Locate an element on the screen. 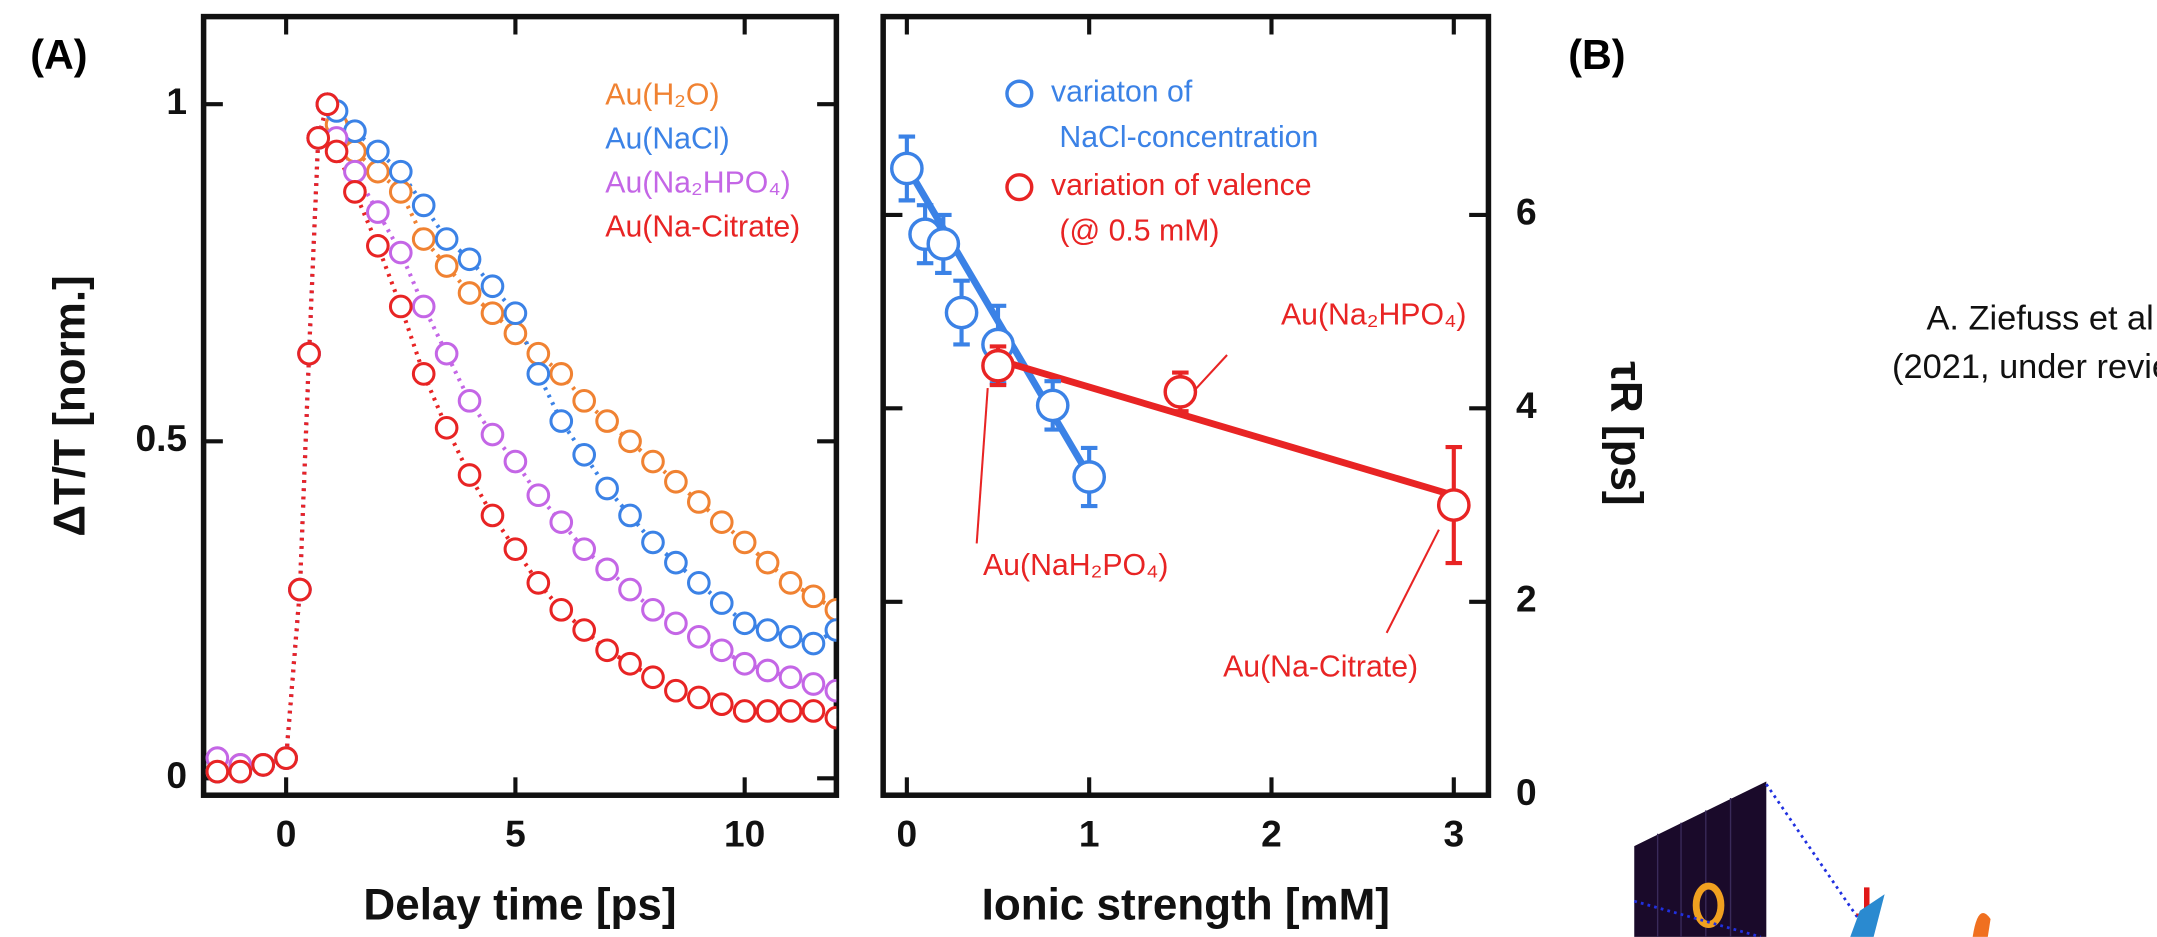 The height and width of the screenshot is (937, 2157). y-axis-title: τR [ps] is located at coordinates (1626, 433).